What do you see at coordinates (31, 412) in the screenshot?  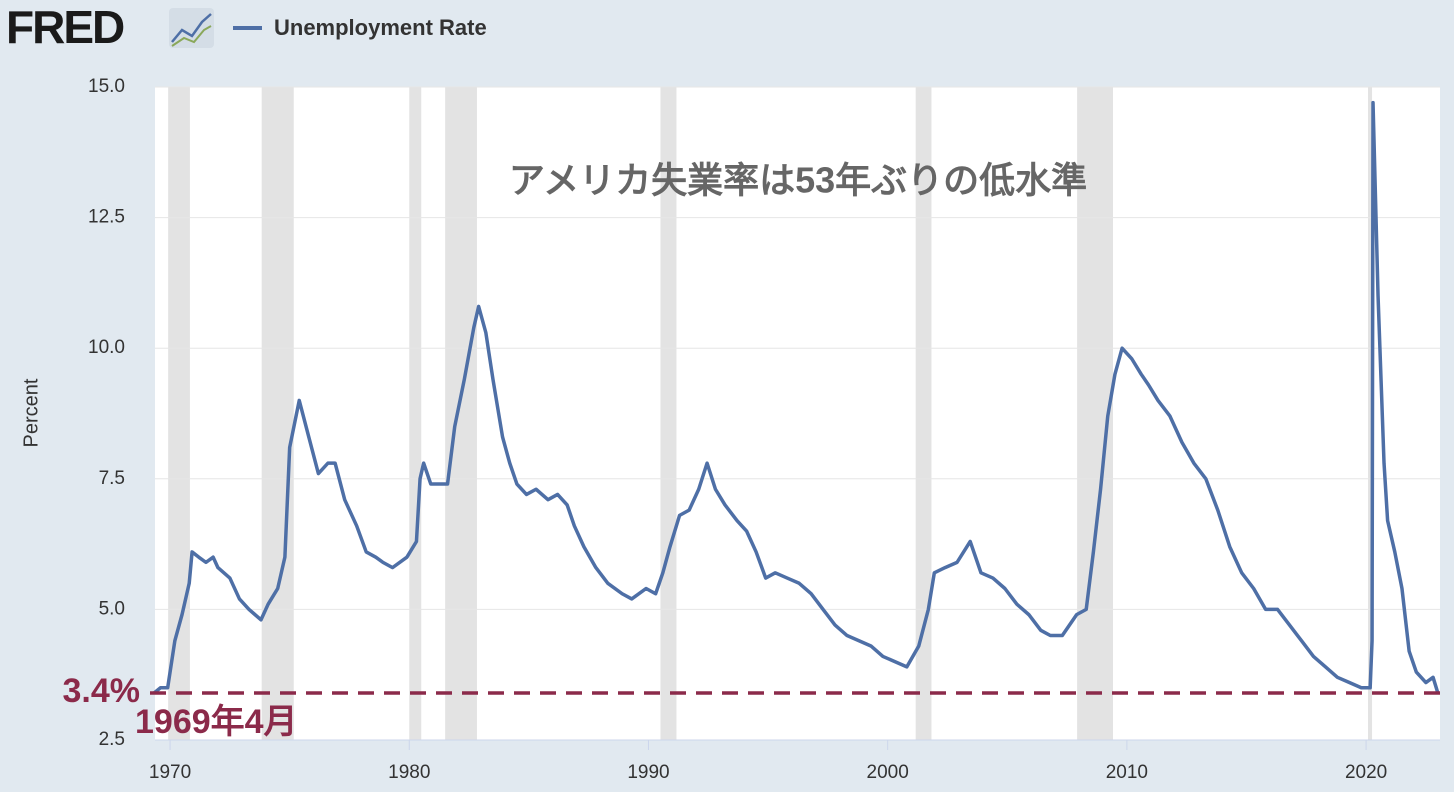 I see `y-axis-label: Percent` at bounding box center [31, 412].